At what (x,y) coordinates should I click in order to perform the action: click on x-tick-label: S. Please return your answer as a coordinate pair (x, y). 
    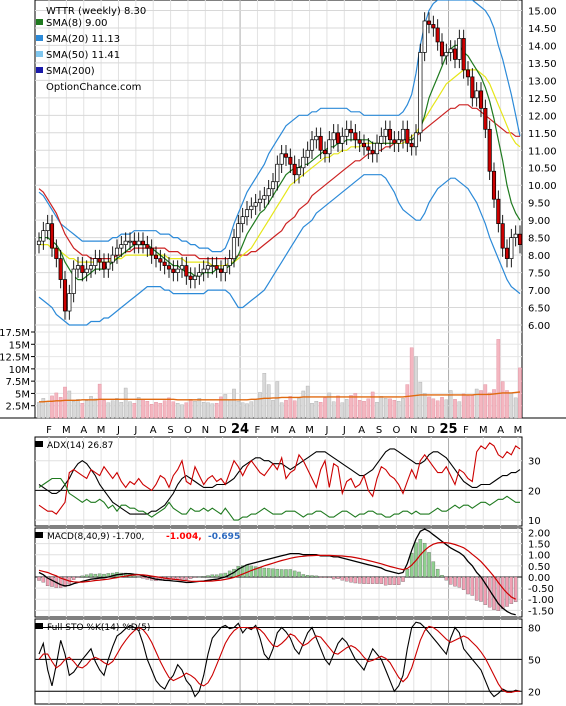
    Looking at the image, I should click on (379, 430).